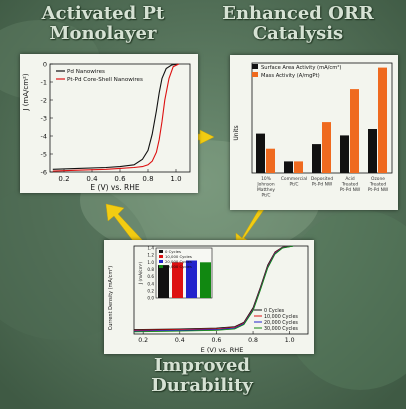 This screenshot has width=406, height=409. Describe the element at coordinates (222, 350) in the screenshot. I see `c3-xlabel: E (V) vs. RHE` at that location.